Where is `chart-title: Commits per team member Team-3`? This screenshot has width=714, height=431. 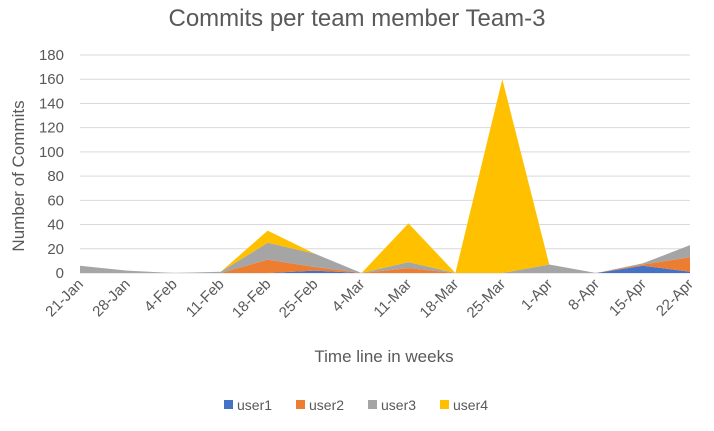 chart-title: Commits per team member Team-3 is located at coordinates (357, 18).